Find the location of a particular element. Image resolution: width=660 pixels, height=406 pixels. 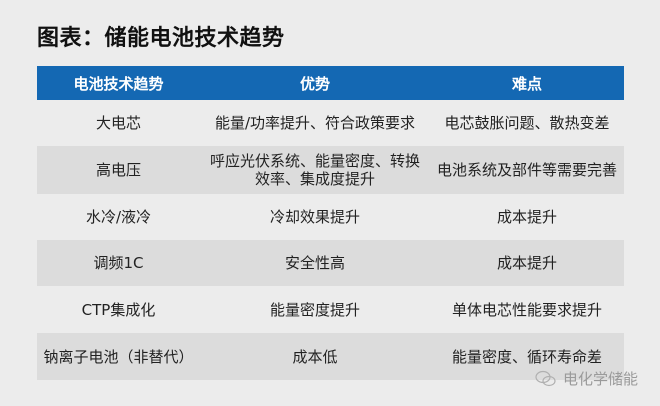

table-row: 高电压 呼应光伏系统、能量密度、转换效率、集成度提升 电池系统及部件等需要完善 is located at coordinates (330, 170).